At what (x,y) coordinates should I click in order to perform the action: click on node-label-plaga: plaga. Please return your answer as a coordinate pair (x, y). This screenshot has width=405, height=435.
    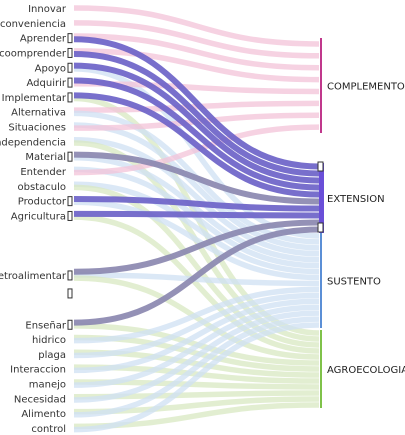
    Looking at the image, I should click on (52, 355).